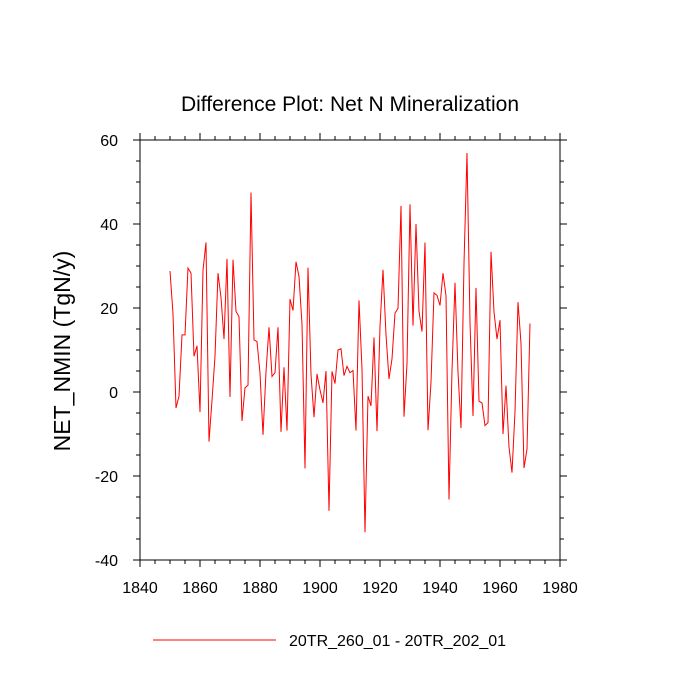  Describe the element at coordinates (560, 588) in the screenshot. I see `x-tick-label: 1980` at that location.